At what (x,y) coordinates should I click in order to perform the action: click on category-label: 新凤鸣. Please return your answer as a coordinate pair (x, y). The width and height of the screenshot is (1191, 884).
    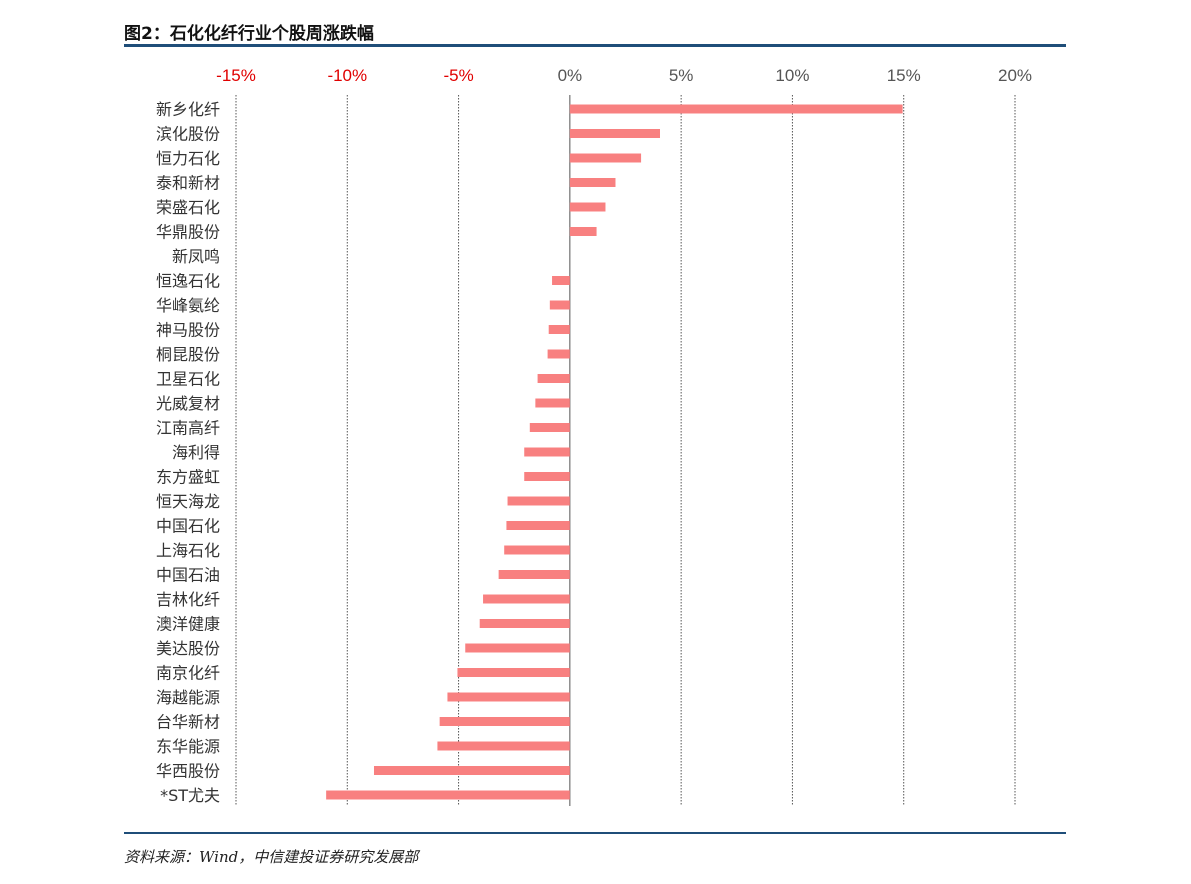
    Looking at the image, I should click on (196, 256).